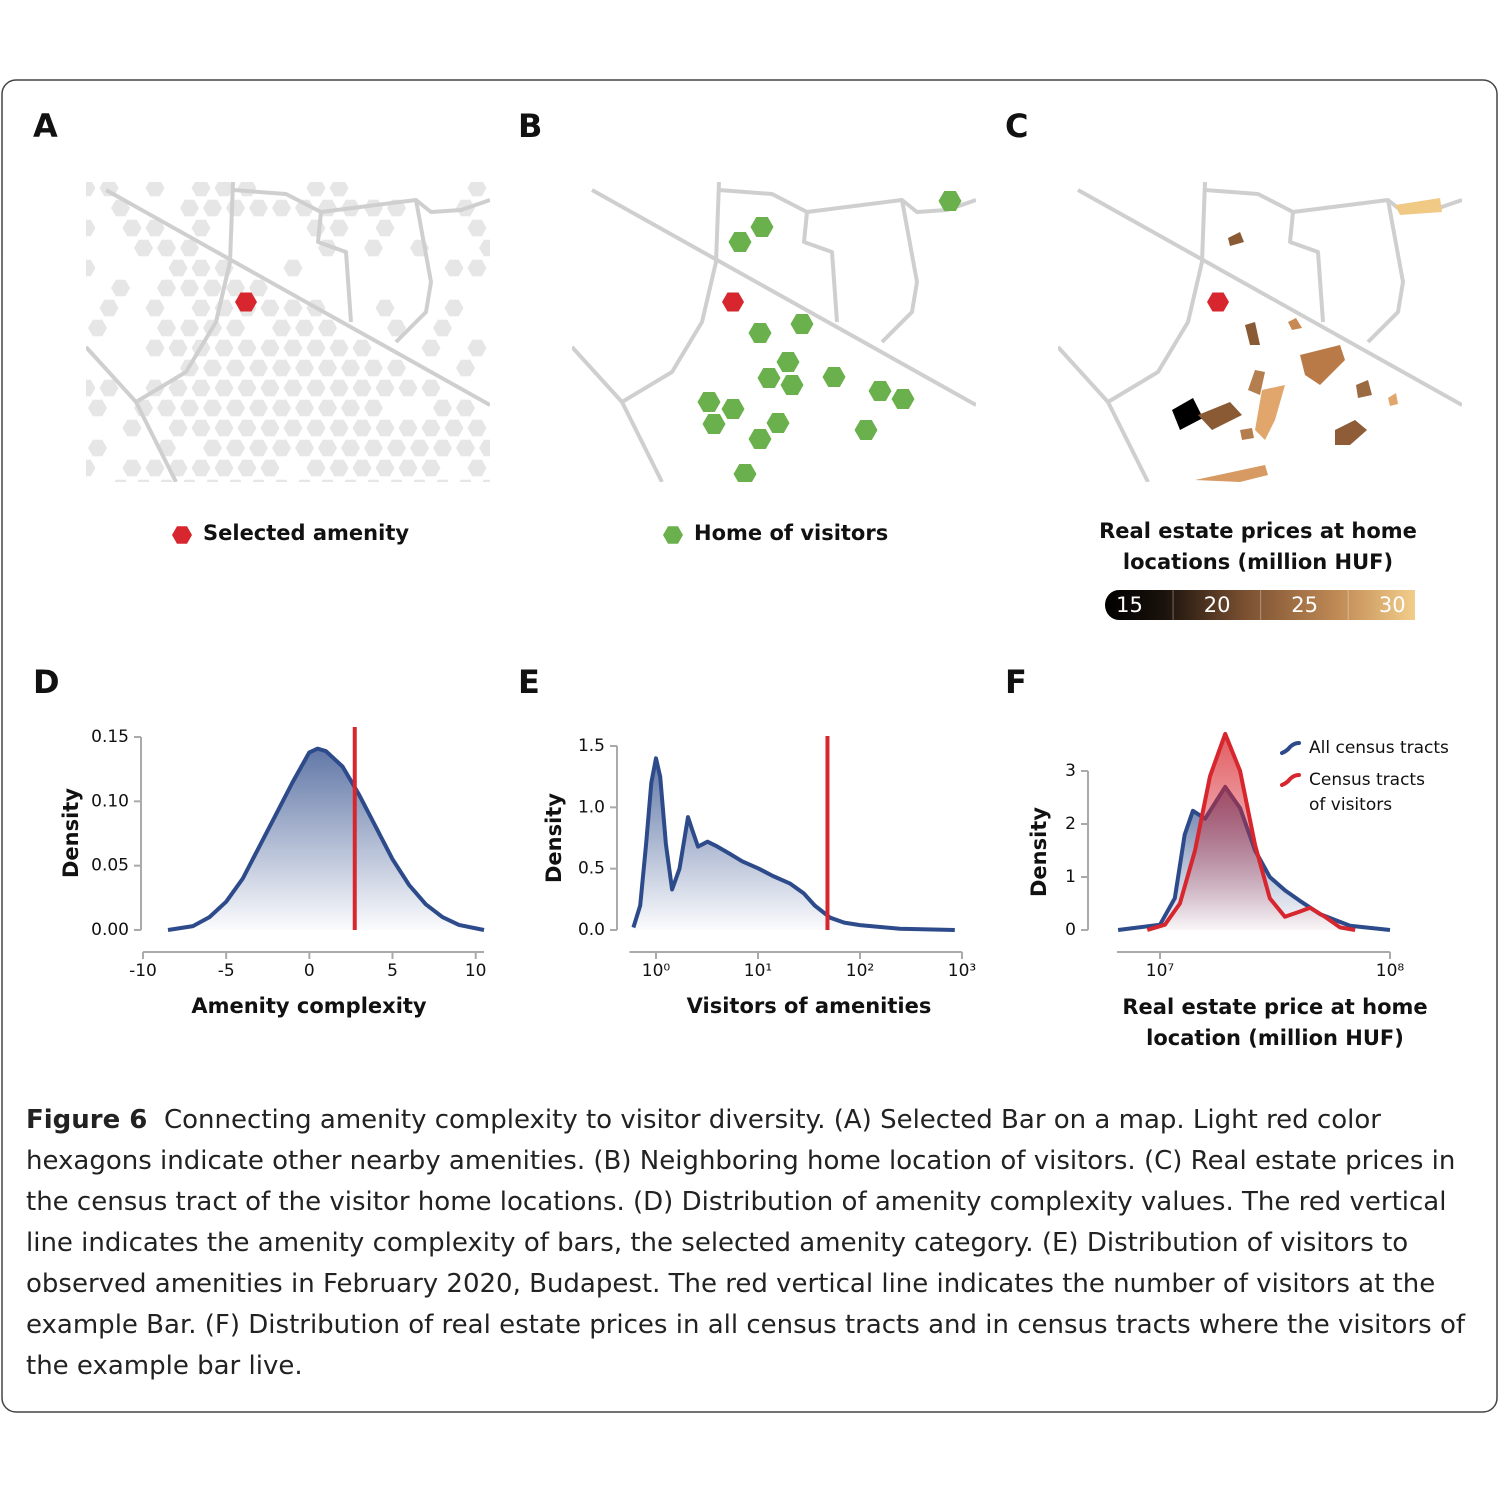 The height and width of the screenshot is (1499, 1499). I want to click on map-legend: Home of visitors, so click(791, 533).